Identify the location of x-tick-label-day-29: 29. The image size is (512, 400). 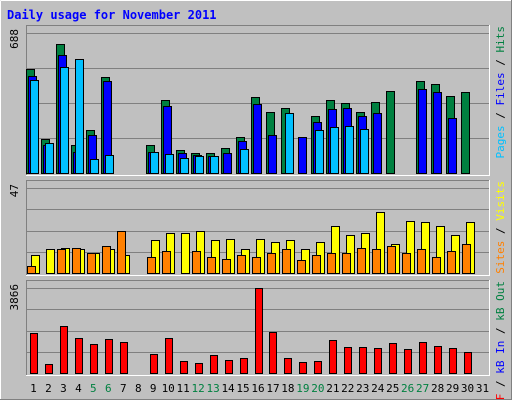
(452, 388).